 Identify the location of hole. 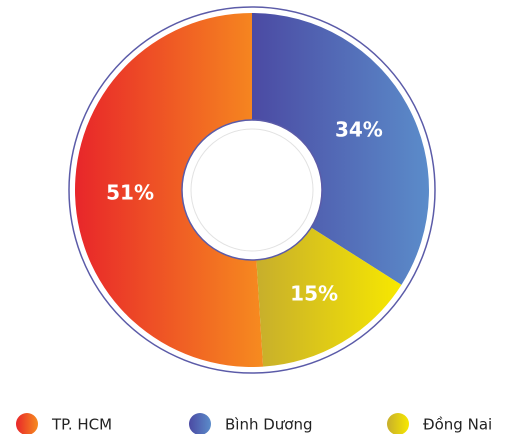
(252, 190).